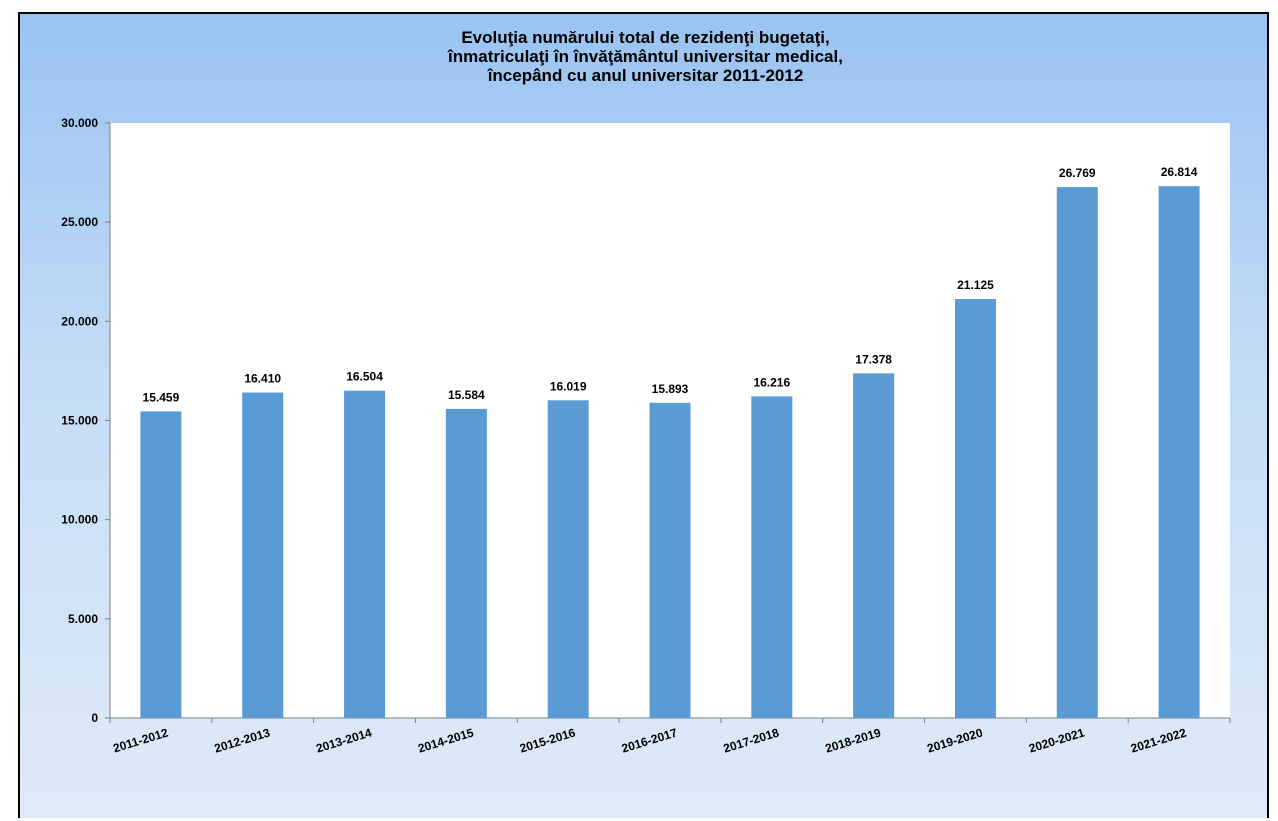 This screenshot has width=1278, height=821. Describe the element at coordinates (547, 740) in the screenshot. I see `x-tick-label: 2015-2016` at that location.